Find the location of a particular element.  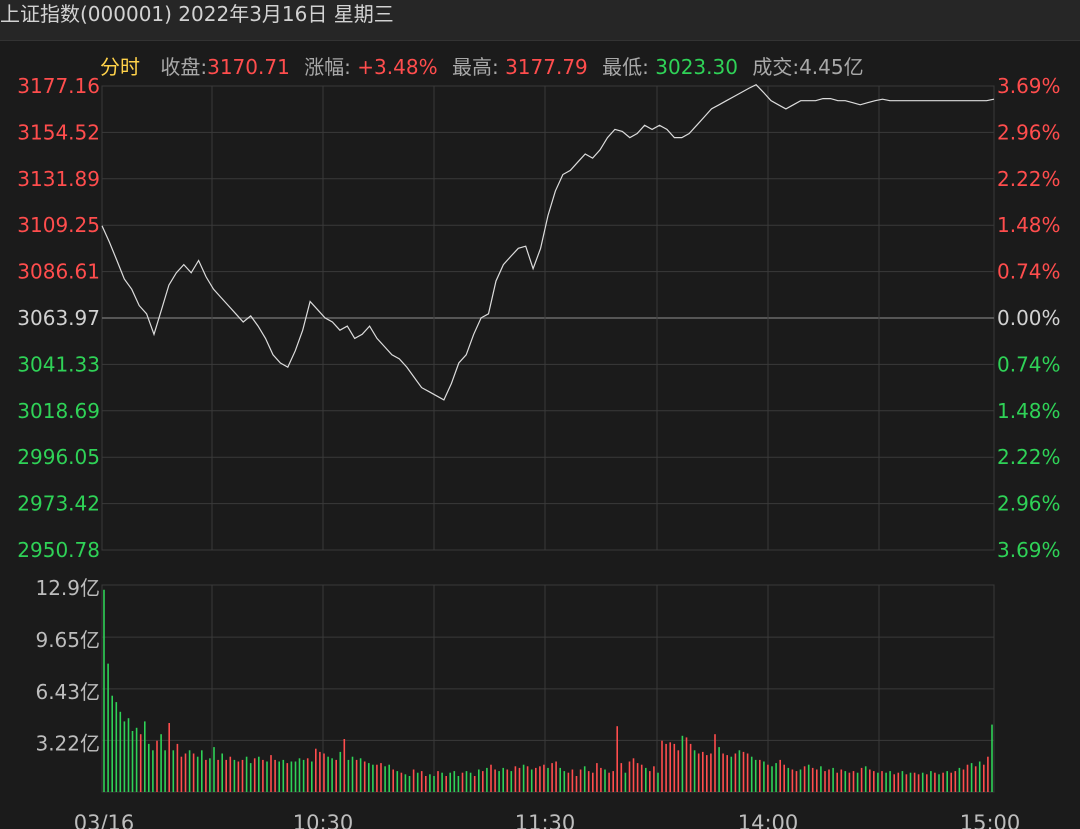

title-bar: 上证指数(000001) 2022年3月16日 星期三 is located at coordinates (540, 20).